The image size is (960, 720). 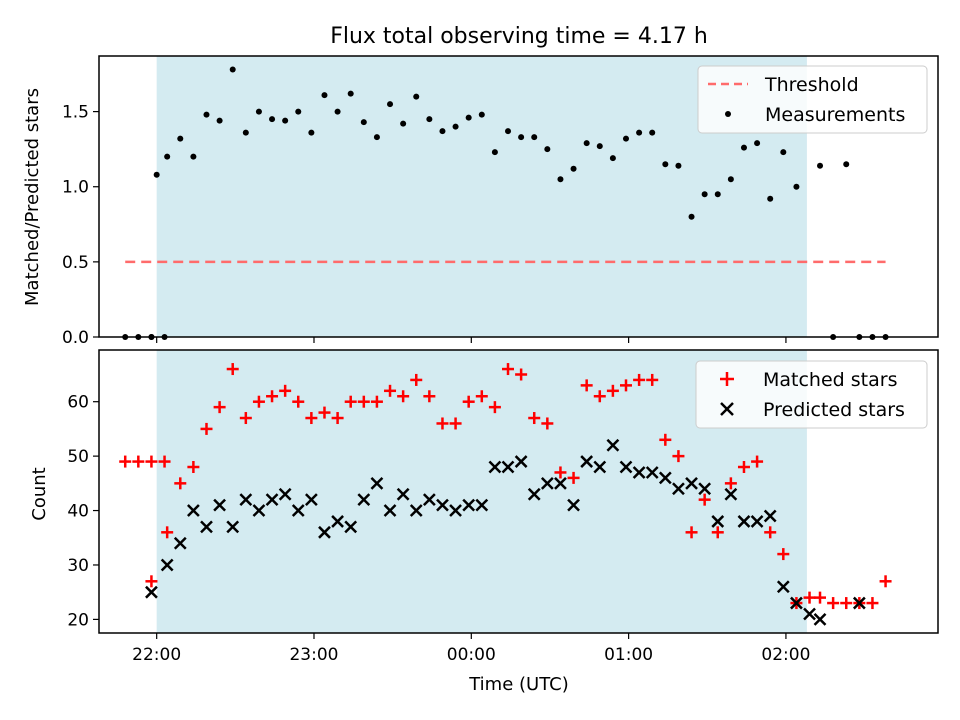 What do you see at coordinates (830, 380) in the screenshot?
I see `legend-matched-label: Matched stars` at bounding box center [830, 380].